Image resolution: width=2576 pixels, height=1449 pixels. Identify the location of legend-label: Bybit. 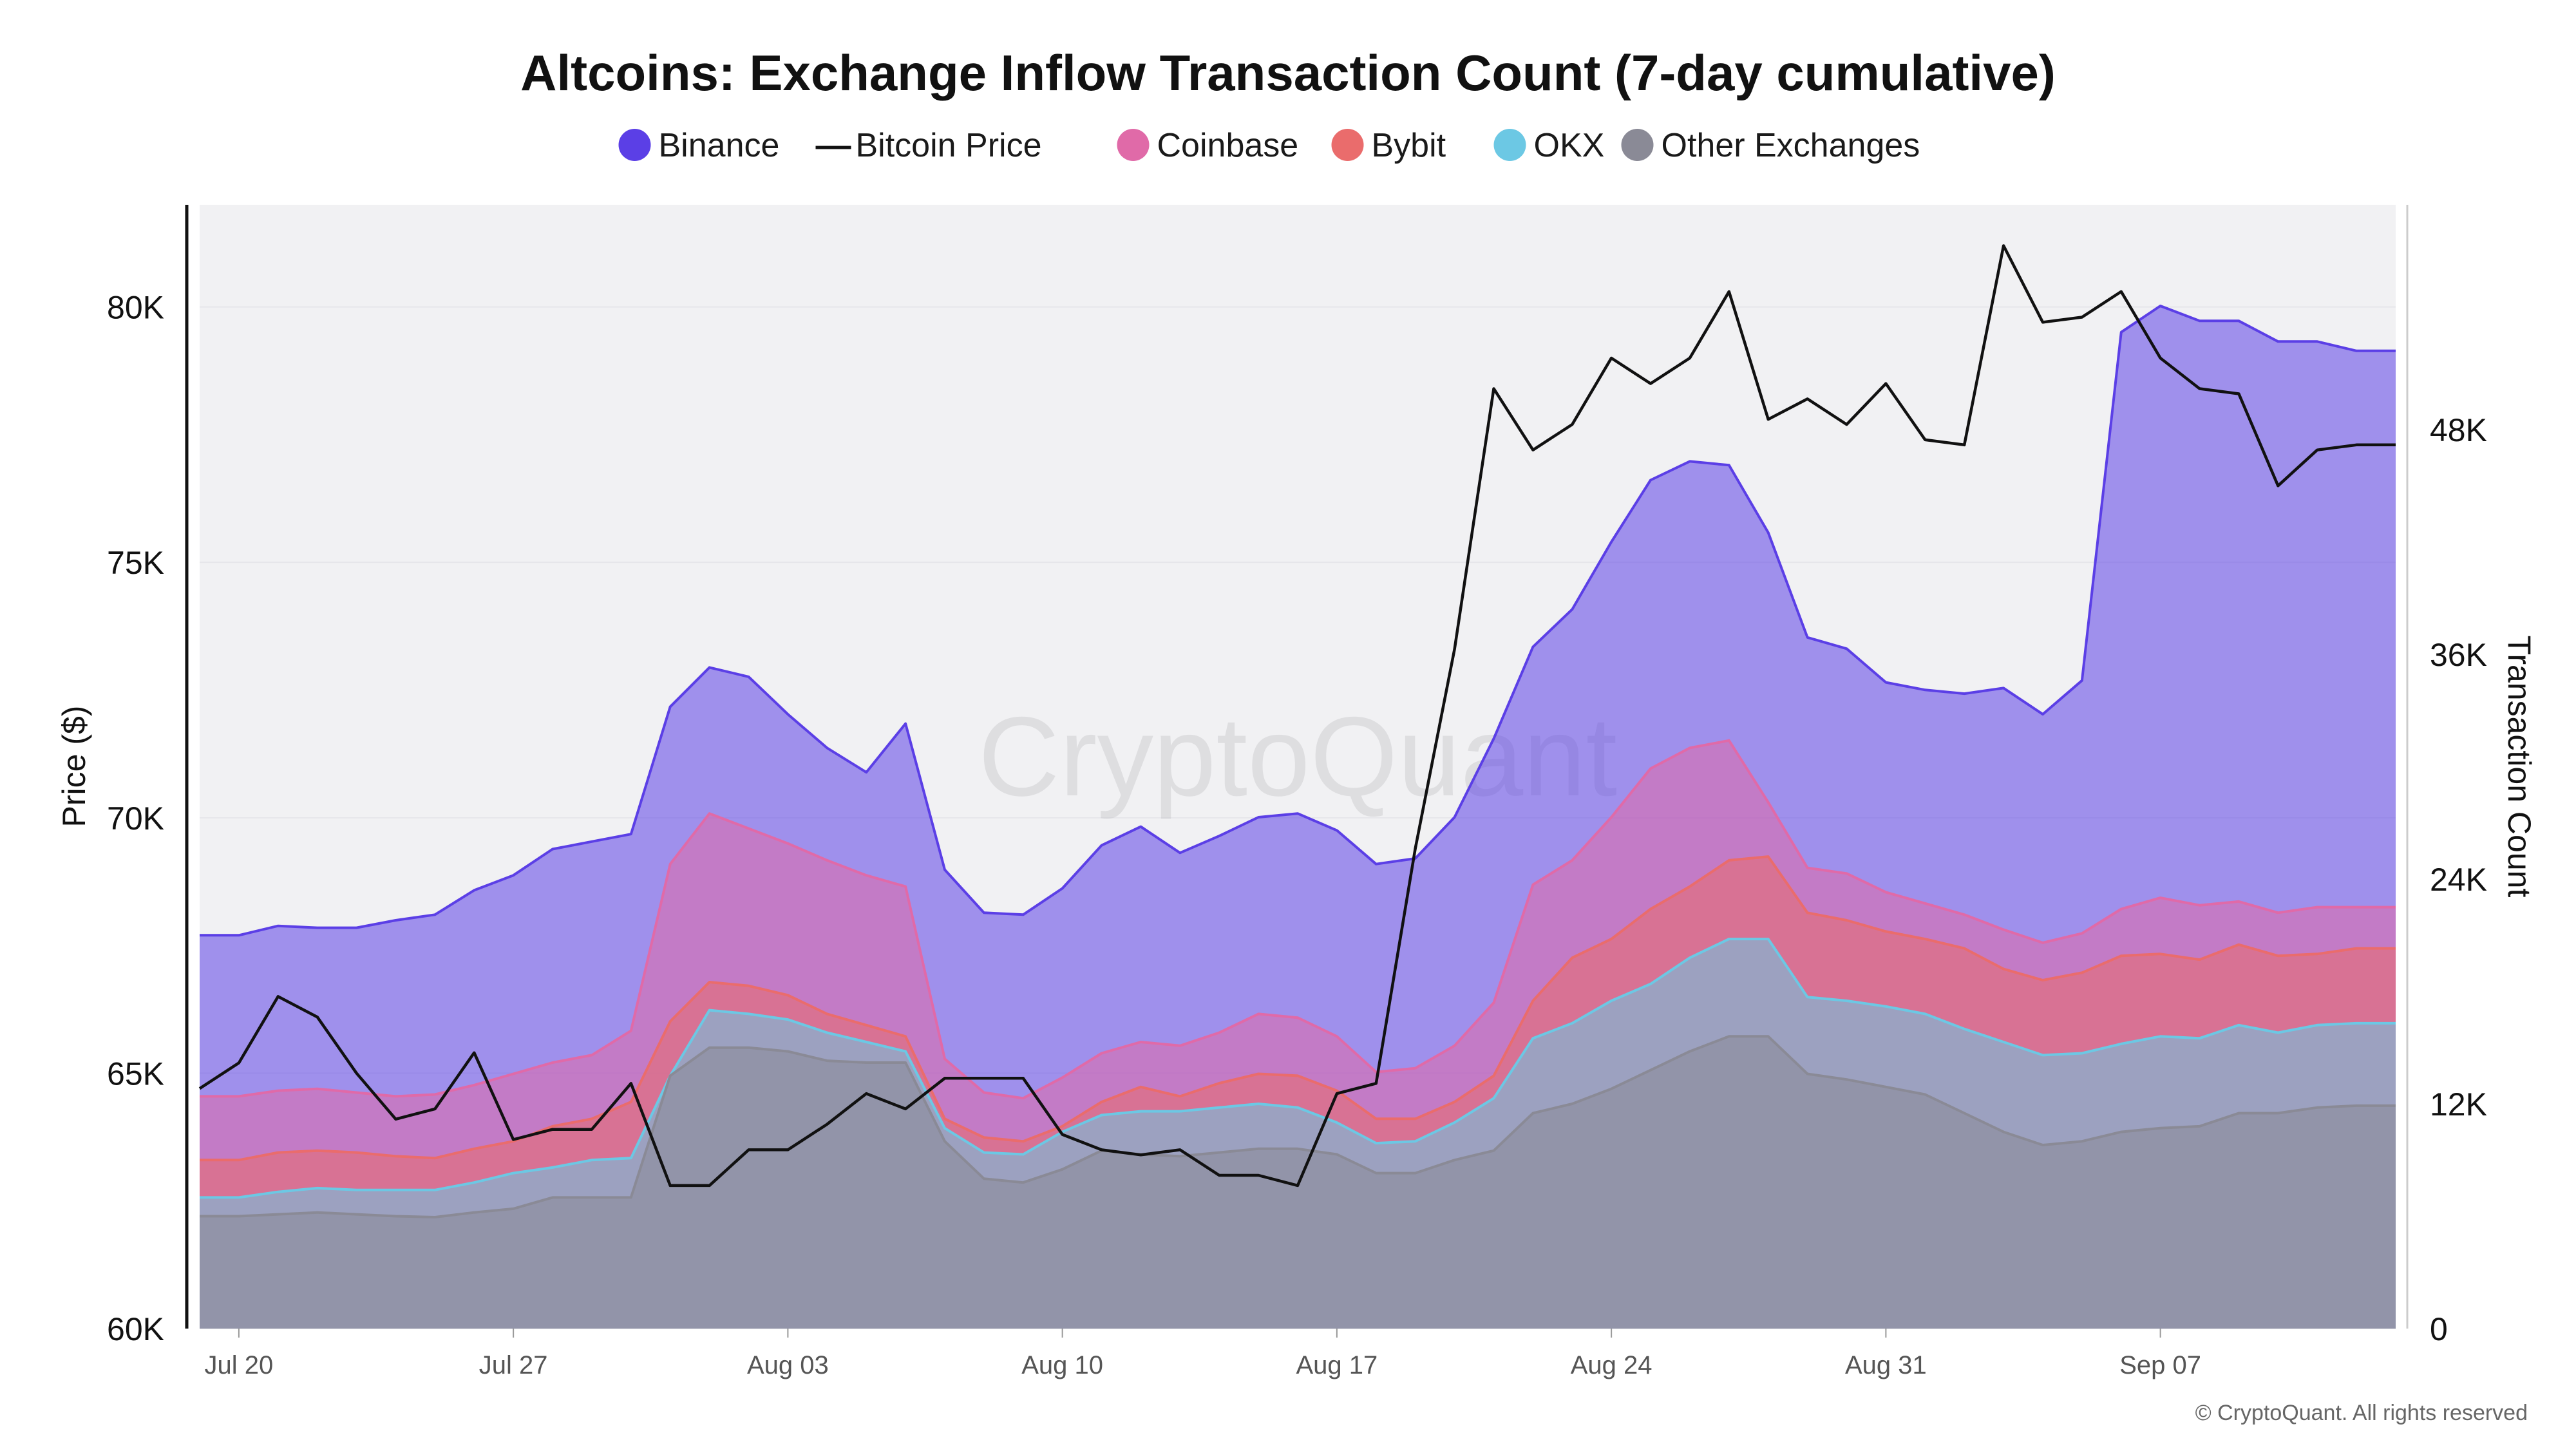
(1409, 145).